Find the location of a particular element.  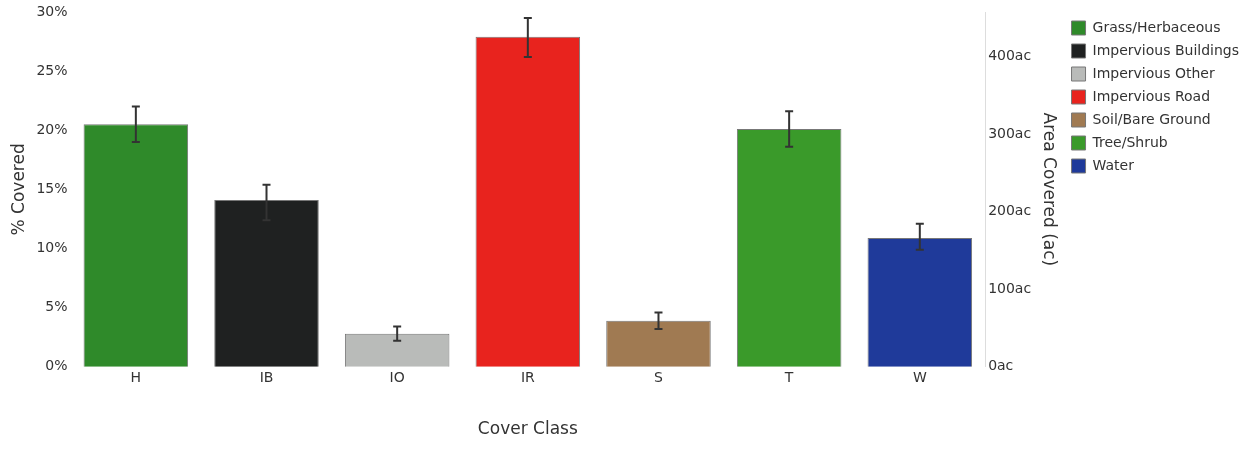

legend-label: Impervious Road is located at coordinates (1151, 95).